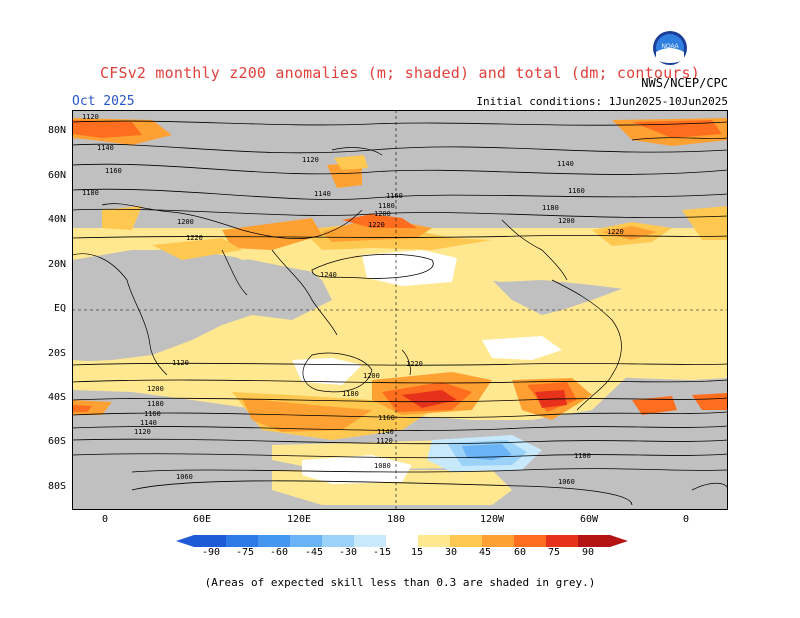 The height and width of the screenshot is (618, 800). What do you see at coordinates (382, 466) in the screenshot?
I see `svg-text: 1080` at bounding box center [382, 466].